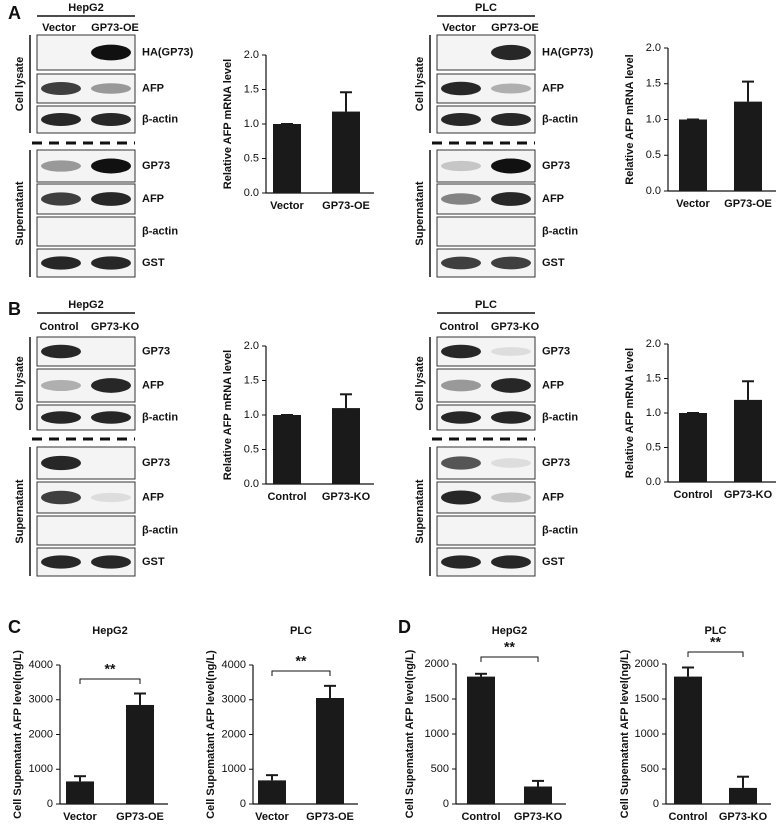  What do you see at coordinates (58, 327) in the screenshot?
I see `lane-label: Control` at bounding box center [58, 327].